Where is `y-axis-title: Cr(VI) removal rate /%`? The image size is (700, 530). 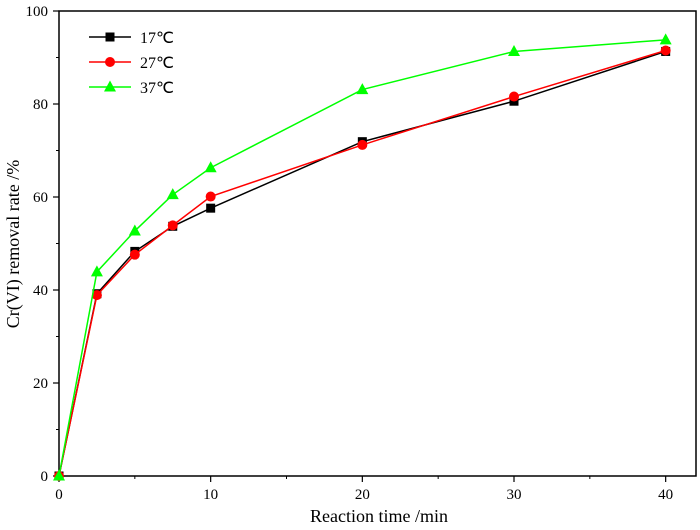 y-axis-title: Cr(VI) removal rate /% is located at coordinates (13, 244).